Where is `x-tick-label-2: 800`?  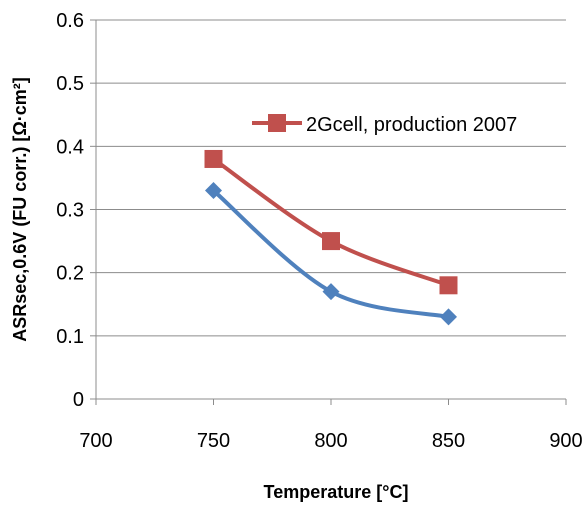
x-tick-label-2: 800 is located at coordinates (330, 441).